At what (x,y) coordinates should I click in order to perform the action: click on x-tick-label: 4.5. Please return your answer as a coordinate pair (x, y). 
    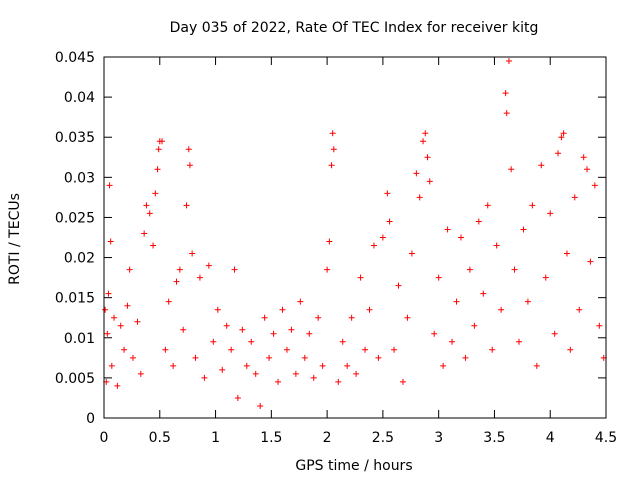
    Looking at the image, I should click on (606, 438).